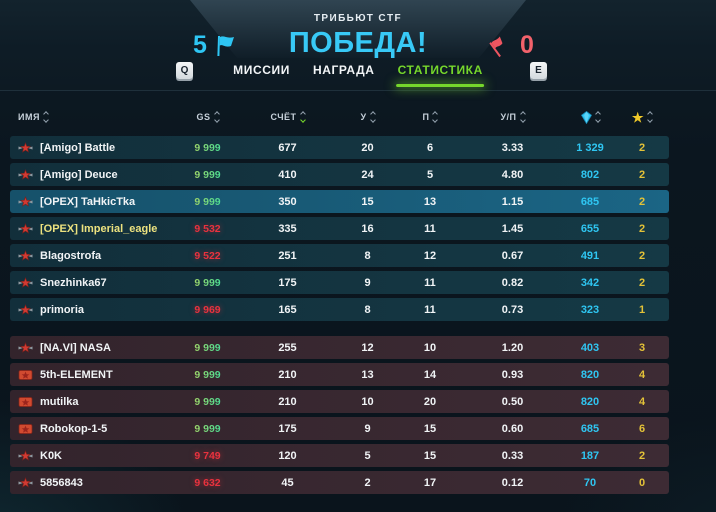 Image resolution: width=716 pixels, height=512 pixels. Describe the element at coordinates (287, 255) in the screenshot. I see `score-value: 251` at that location.